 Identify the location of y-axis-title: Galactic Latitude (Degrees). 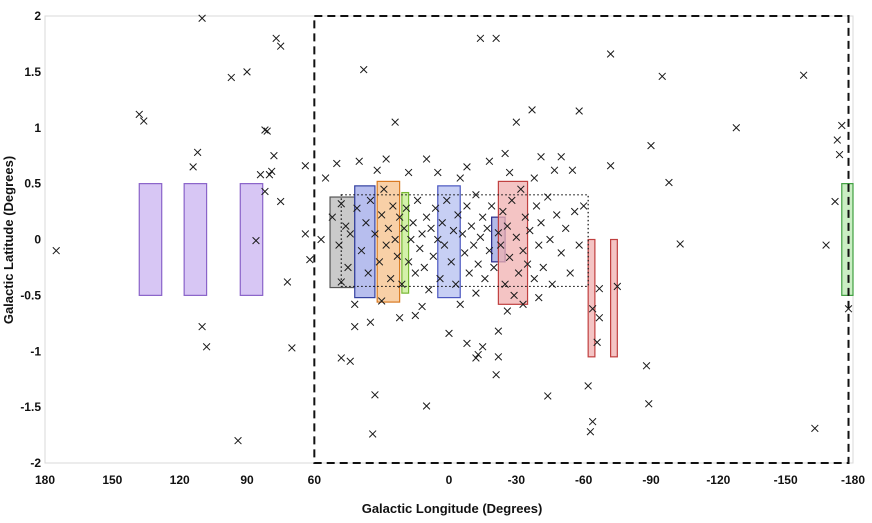
(8, 240).